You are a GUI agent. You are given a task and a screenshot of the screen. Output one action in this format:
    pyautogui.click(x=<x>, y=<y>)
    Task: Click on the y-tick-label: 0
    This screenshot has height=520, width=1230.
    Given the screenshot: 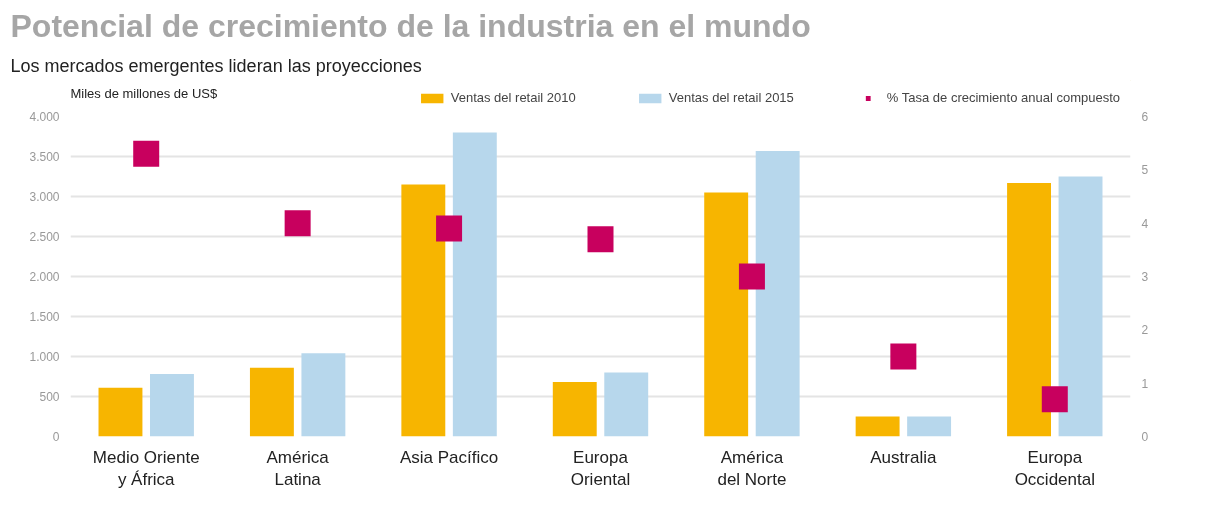 What is the action you would take?
    pyautogui.click(x=56, y=437)
    